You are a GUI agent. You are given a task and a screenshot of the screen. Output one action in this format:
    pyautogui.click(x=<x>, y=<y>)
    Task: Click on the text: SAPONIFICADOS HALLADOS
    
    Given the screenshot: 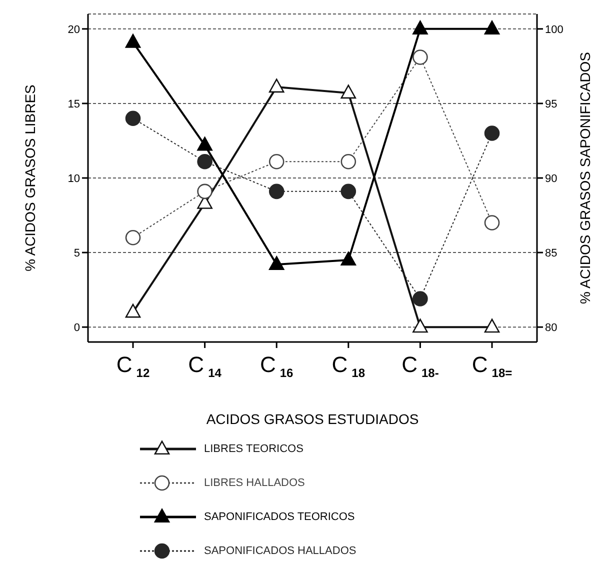 What is the action you would take?
    pyautogui.click(x=280, y=551)
    